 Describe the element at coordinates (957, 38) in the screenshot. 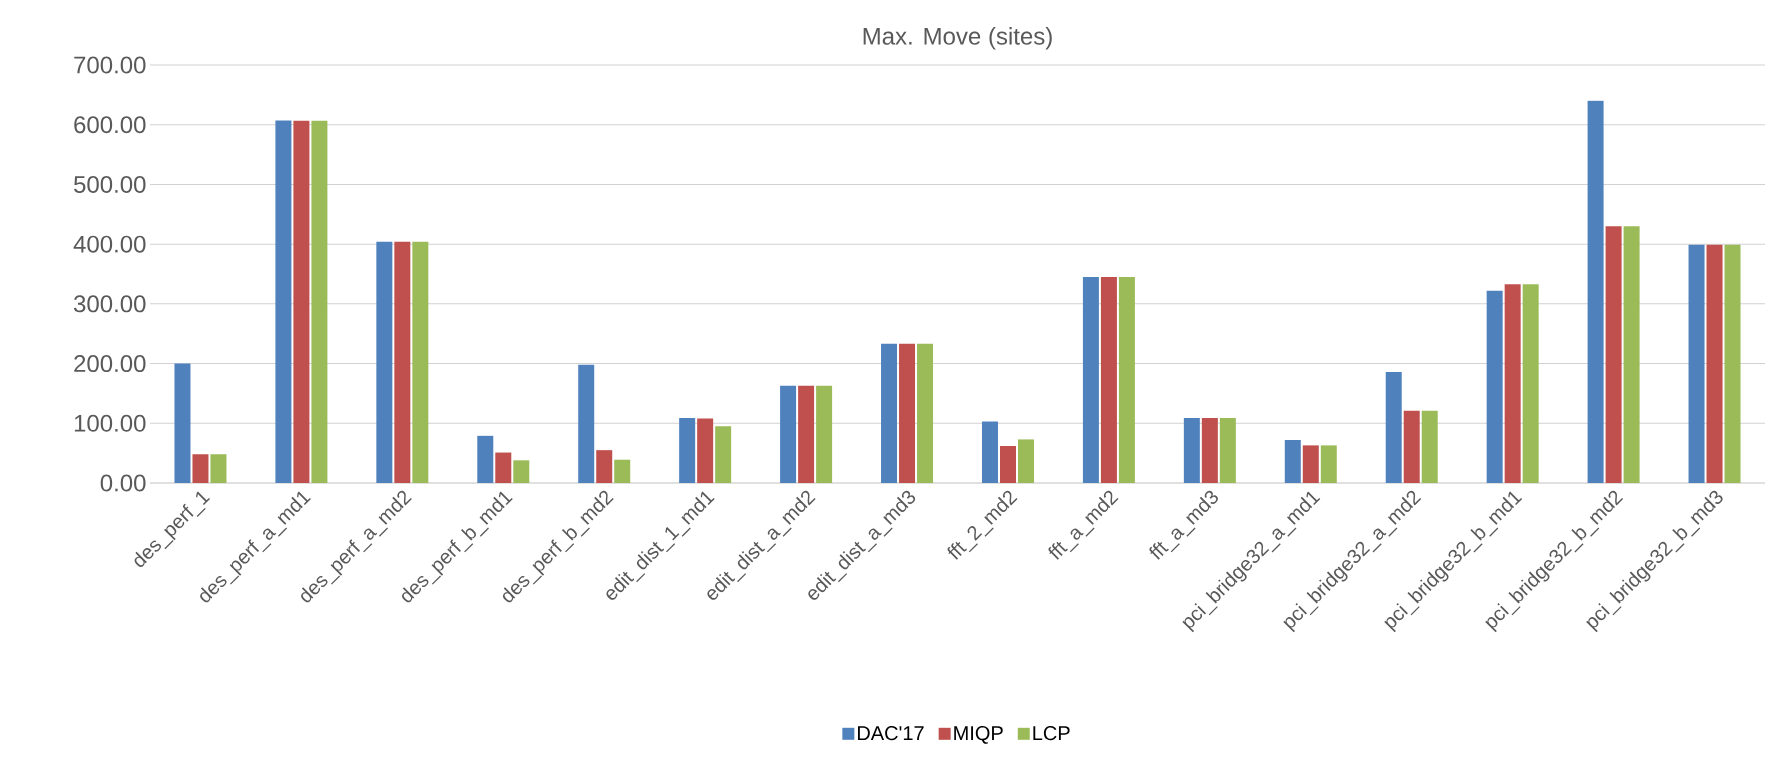

I see `chart-title: Max. Move (sites)` at that location.